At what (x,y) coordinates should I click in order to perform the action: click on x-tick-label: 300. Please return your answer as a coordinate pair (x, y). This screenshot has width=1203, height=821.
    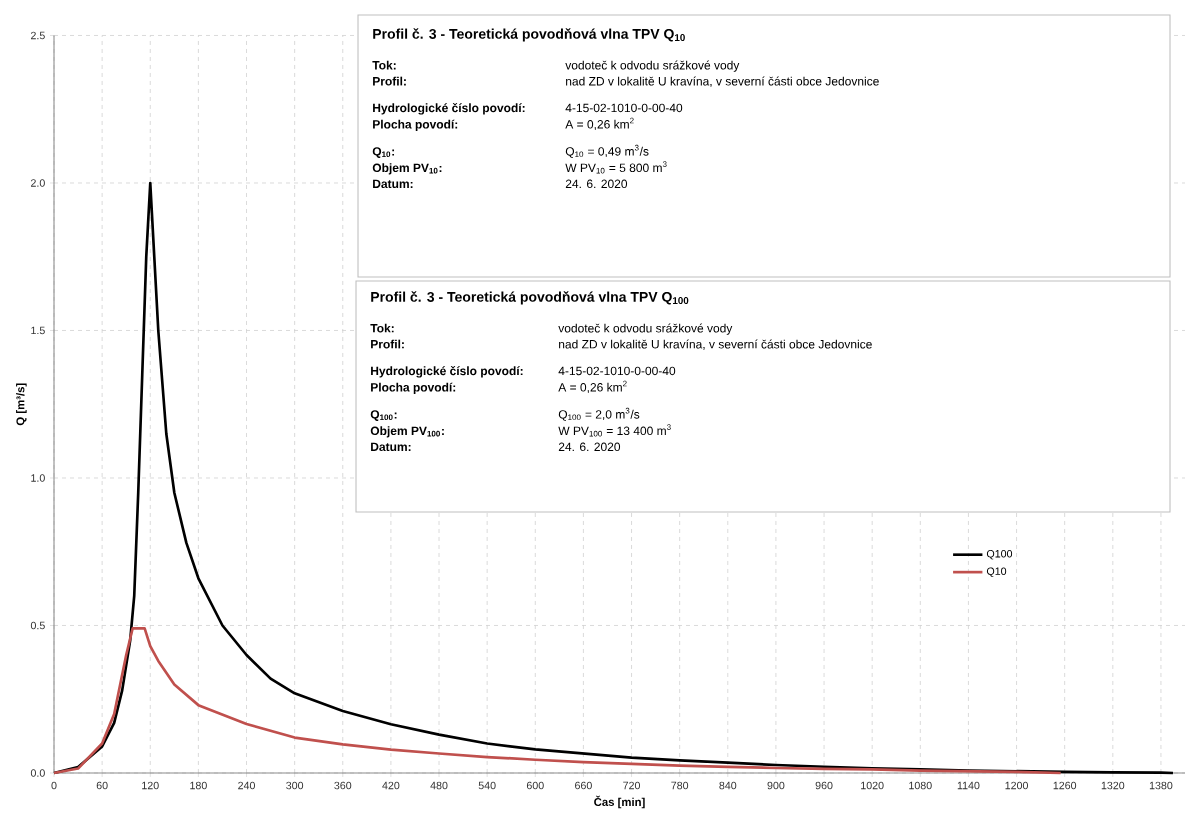
    Looking at the image, I should click on (295, 785).